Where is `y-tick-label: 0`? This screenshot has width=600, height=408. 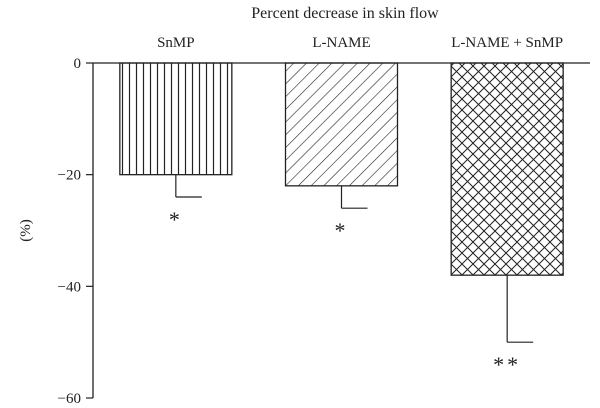
y-tick-label: 0 is located at coordinates (78, 64).